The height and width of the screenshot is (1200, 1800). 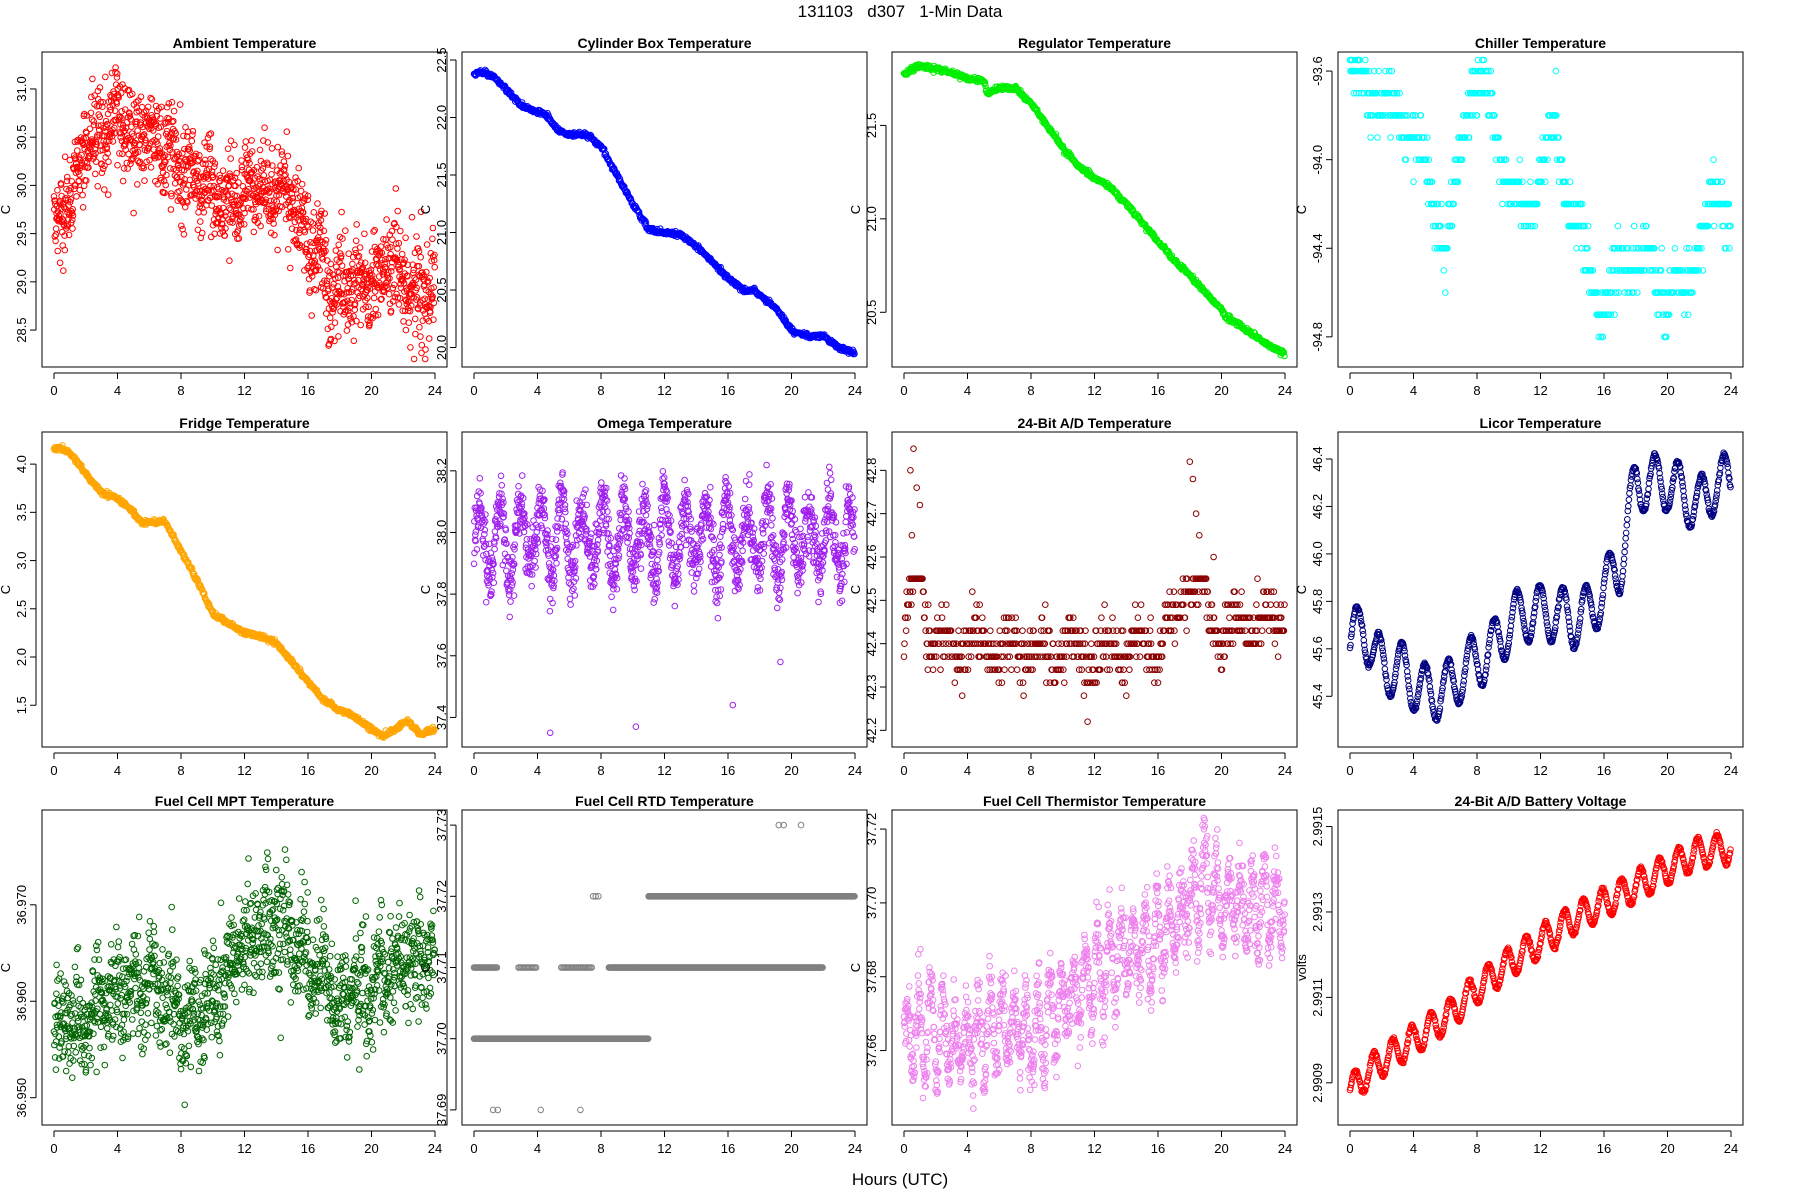 What do you see at coordinates (664, 423) in the screenshot?
I see `plot-title: Omega Temperature` at bounding box center [664, 423].